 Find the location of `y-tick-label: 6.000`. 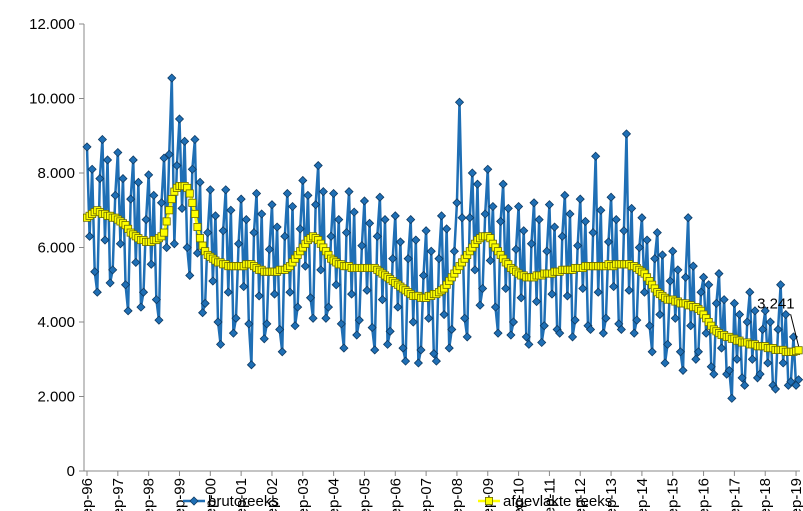

y-tick-label: 6.000 is located at coordinates (56, 248).